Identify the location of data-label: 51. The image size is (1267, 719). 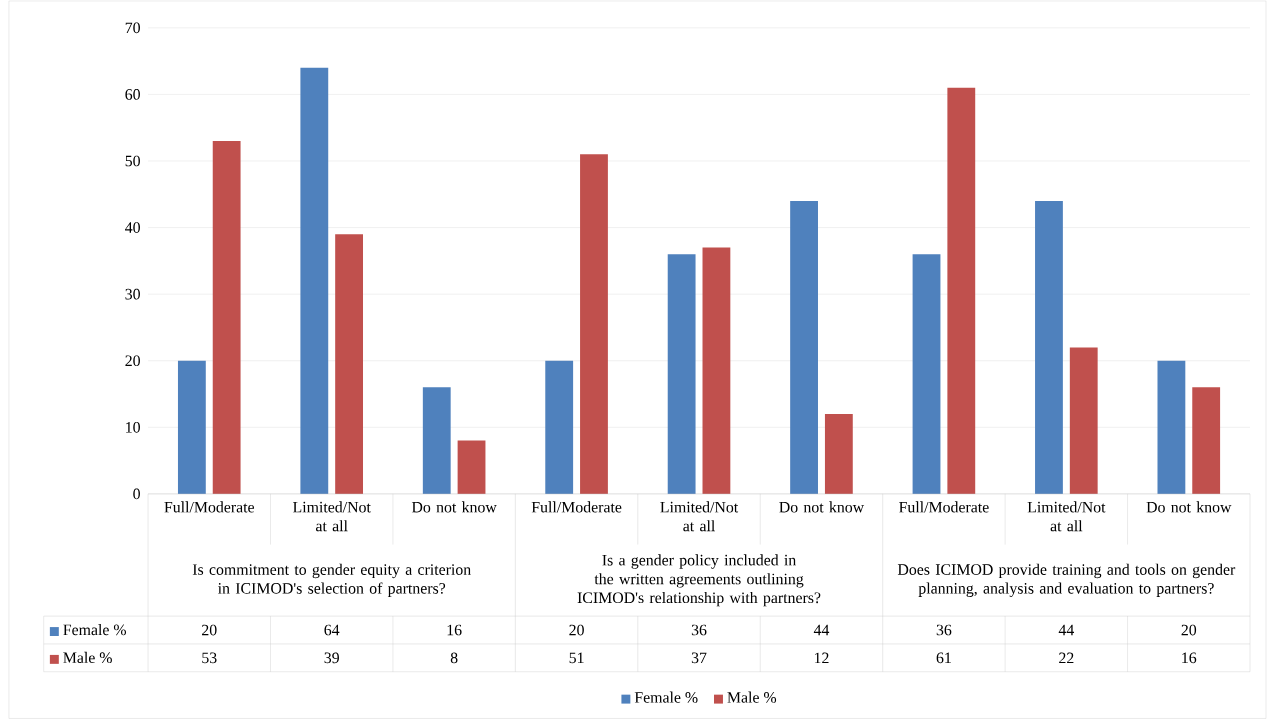
(576, 657).